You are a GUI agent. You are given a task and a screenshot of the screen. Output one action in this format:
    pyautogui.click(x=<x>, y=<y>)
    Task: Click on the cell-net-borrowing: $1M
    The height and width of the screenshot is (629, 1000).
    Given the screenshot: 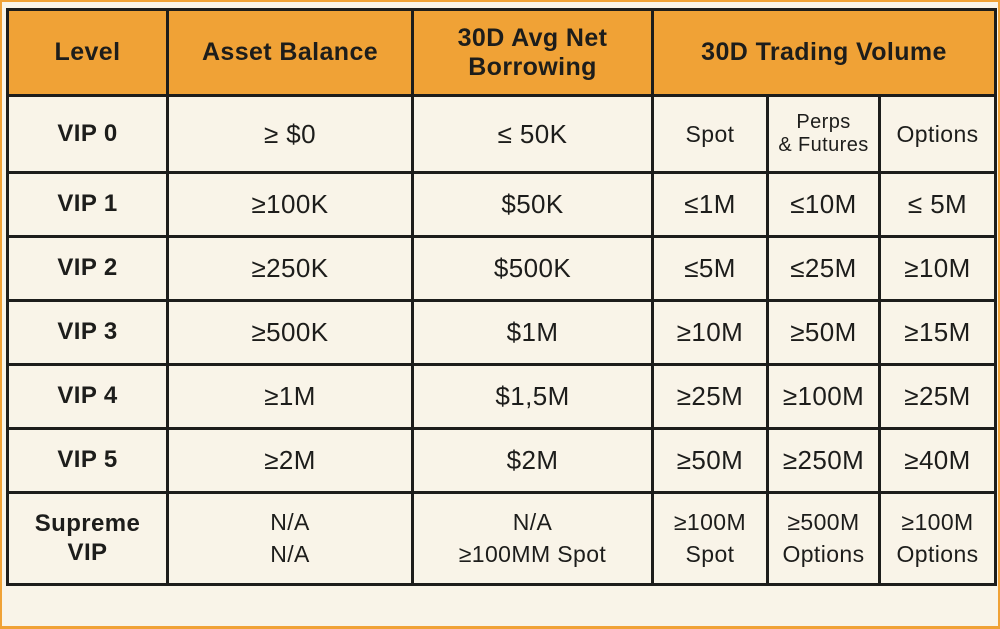 What is the action you would take?
    pyautogui.click(x=532, y=332)
    